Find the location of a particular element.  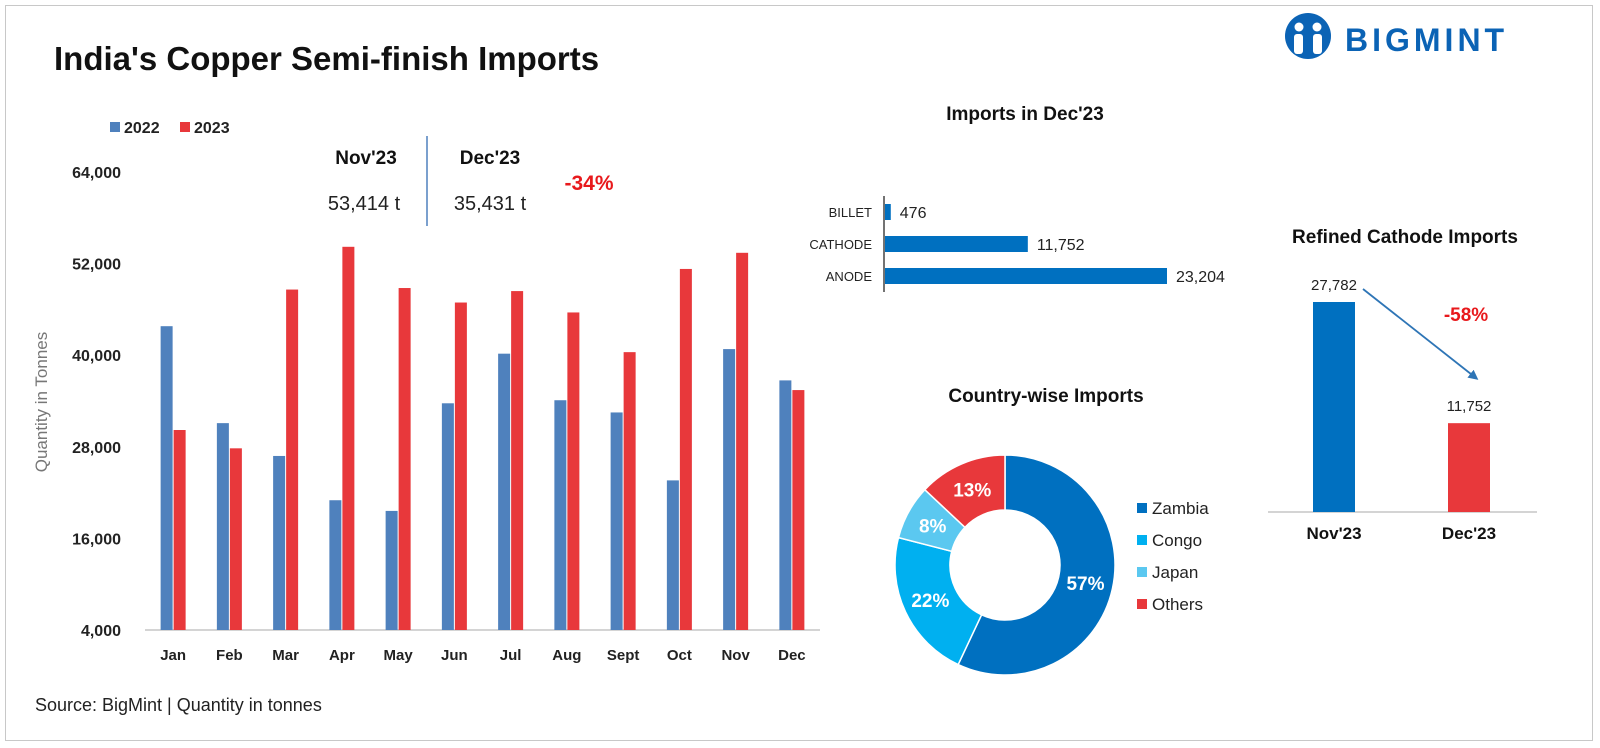

bar-2022-jul is located at coordinates (504, 491).